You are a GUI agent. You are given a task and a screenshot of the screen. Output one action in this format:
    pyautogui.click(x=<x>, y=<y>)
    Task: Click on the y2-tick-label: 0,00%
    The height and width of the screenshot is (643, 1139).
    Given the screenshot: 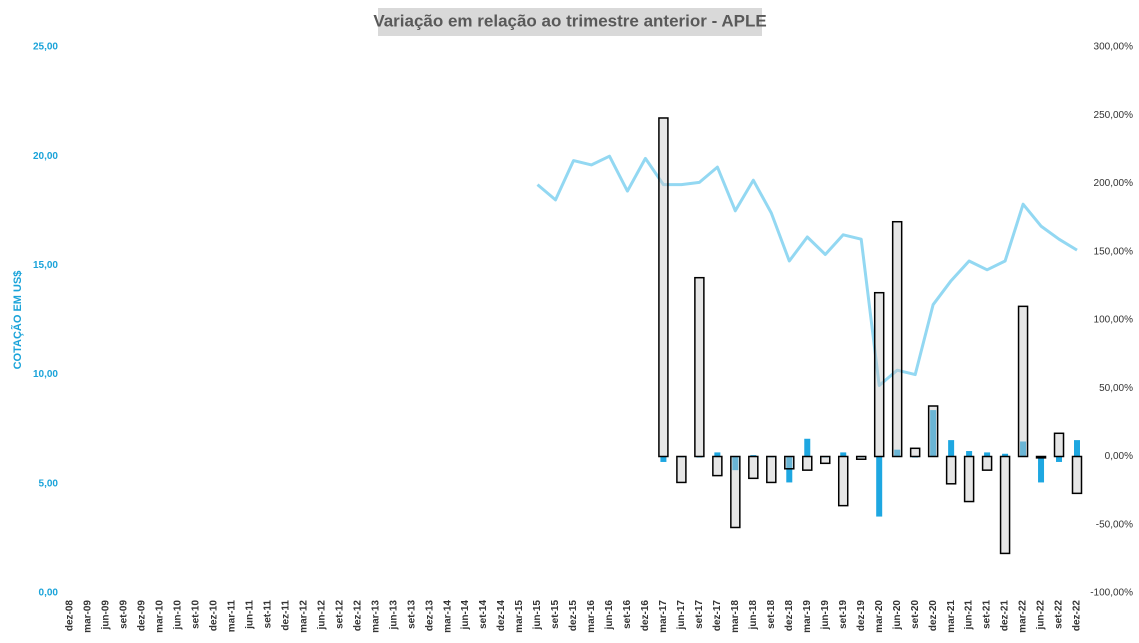 What is the action you would take?
    pyautogui.click(x=1119, y=456)
    